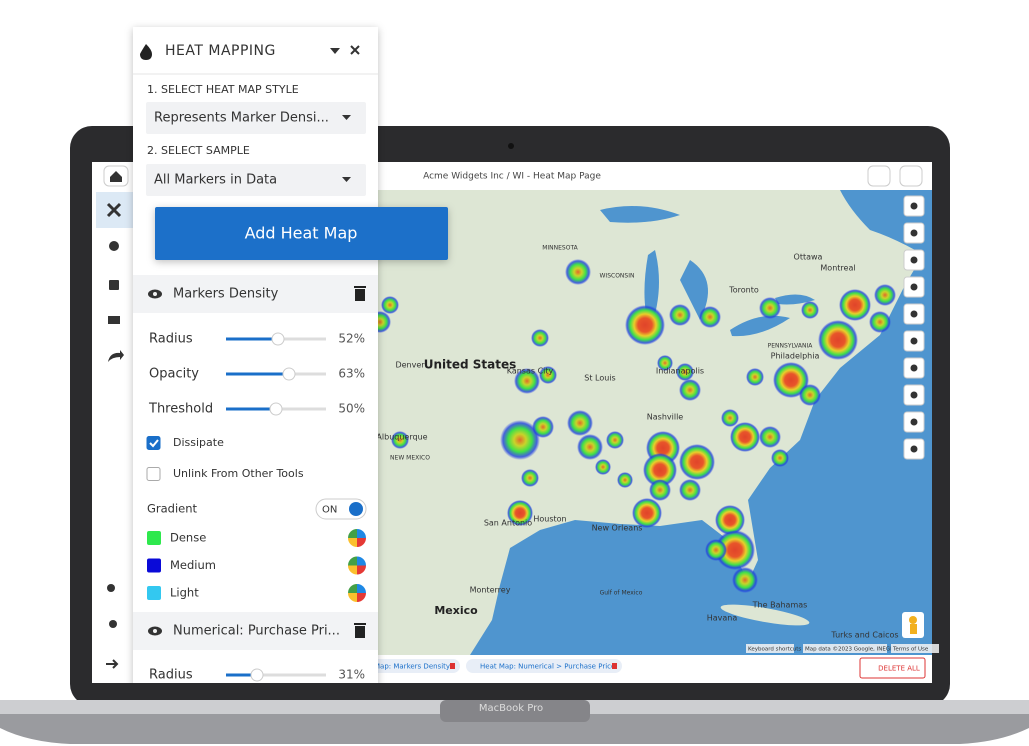  Describe the element at coordinates (864, 635) in the screenshot. I see `map-label: Turks and Caicos` at that location.